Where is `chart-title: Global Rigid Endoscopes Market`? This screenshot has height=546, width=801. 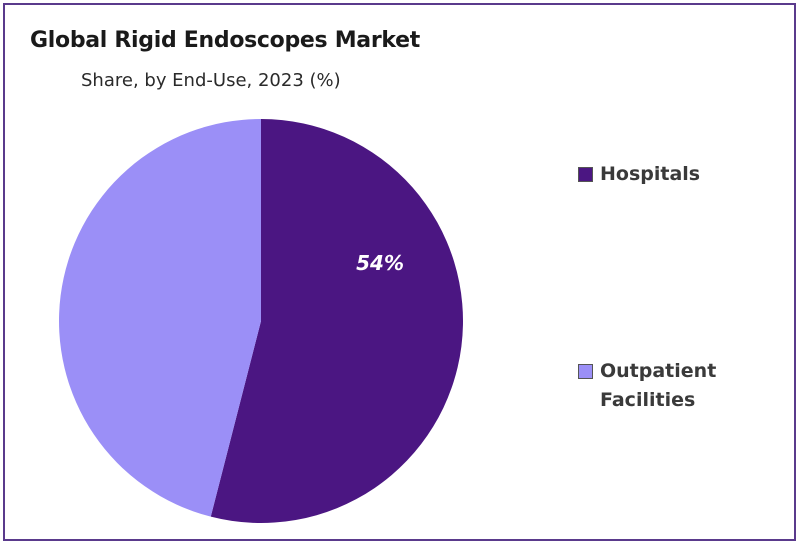
chart-title: Global Rigid Endoscopes Market is located at coordinates (225, 40).